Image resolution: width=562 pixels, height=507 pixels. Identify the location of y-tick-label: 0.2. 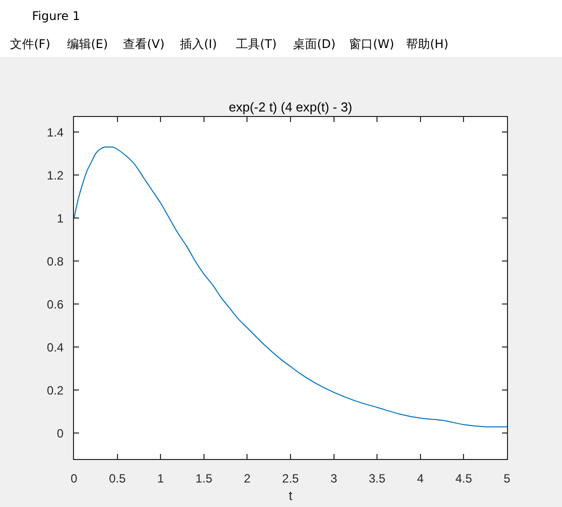
(55, 390).